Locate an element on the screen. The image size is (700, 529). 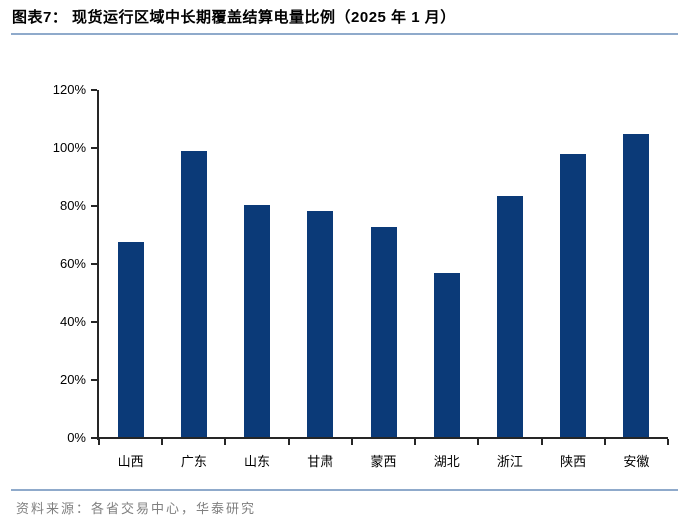
x-category-label: 浙江 is located at coordinates (509, 461).